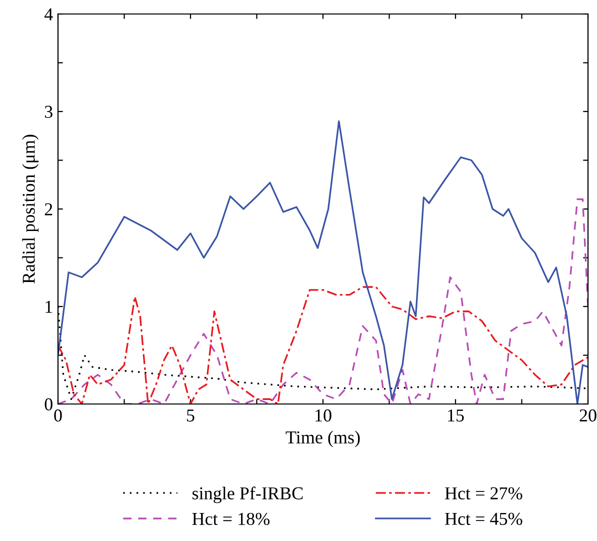  I want to click on legend-label: single Pf-IRBC, so click(247, 495).